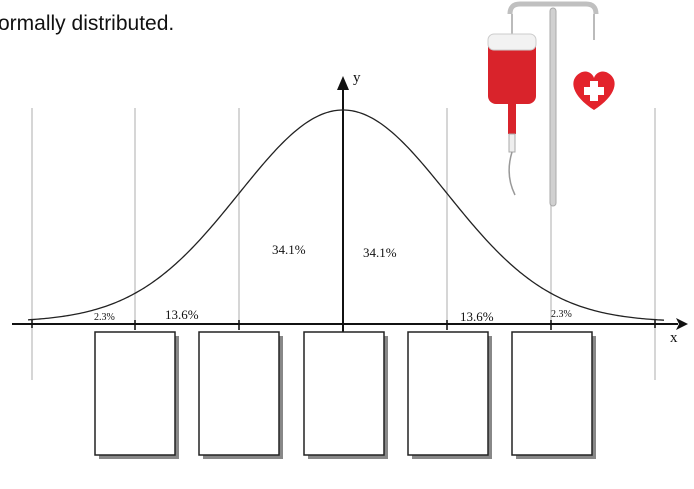  I want to click on iv-illustration, so click(551, 104).